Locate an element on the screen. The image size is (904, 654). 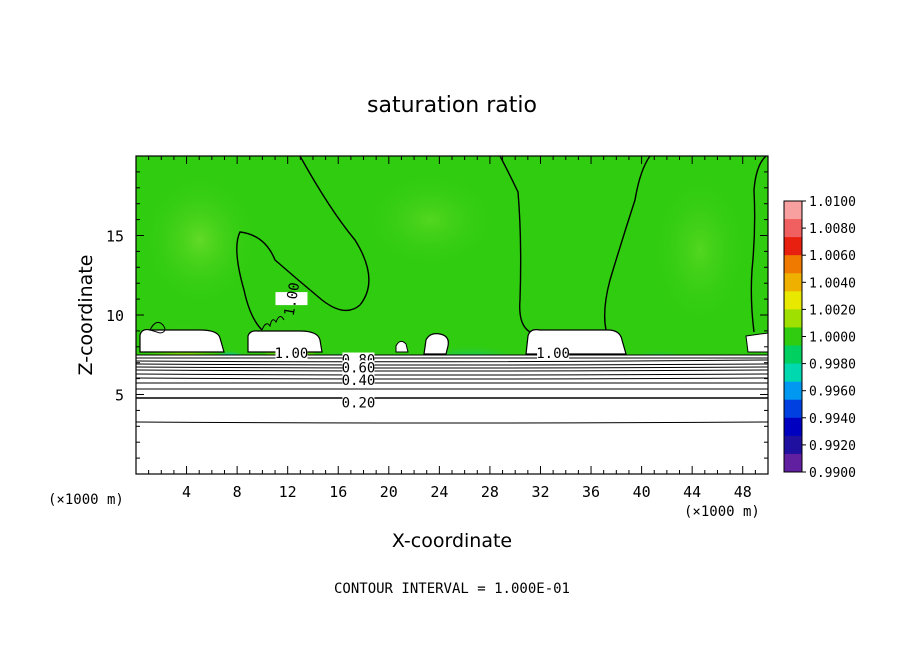
dry-layer-contours is located at coordinates (452, 389).